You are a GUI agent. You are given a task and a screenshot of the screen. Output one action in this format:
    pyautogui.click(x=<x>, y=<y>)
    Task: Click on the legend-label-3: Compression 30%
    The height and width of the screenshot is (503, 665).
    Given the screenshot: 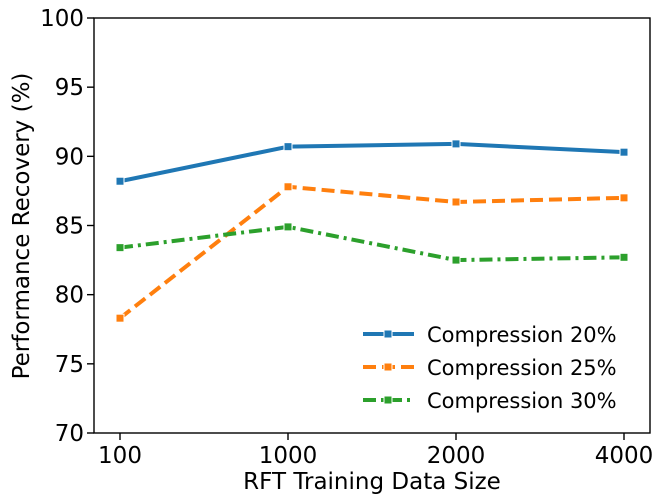 What is the action you would take?
    pyautogui.click(x=522, y=401)
    